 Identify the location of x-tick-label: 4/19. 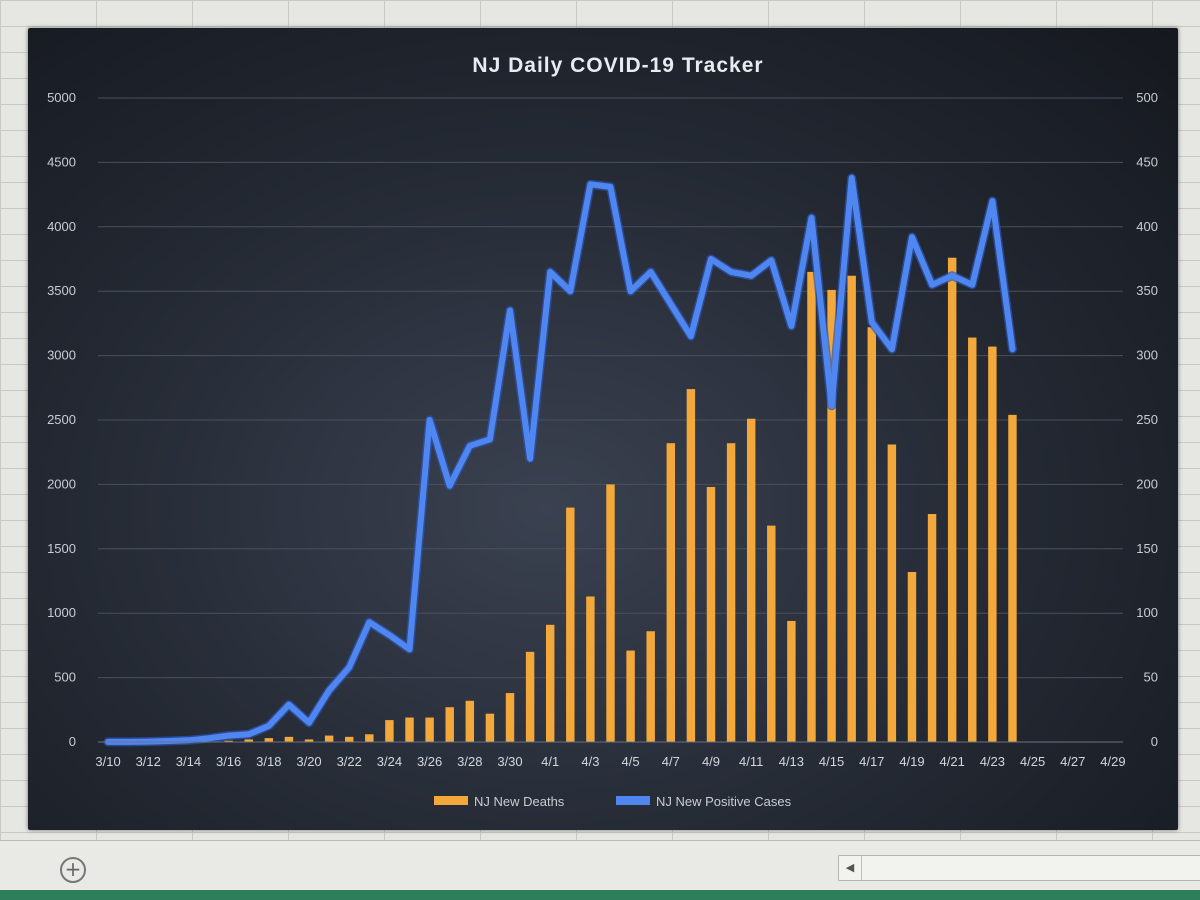
(911, 761).